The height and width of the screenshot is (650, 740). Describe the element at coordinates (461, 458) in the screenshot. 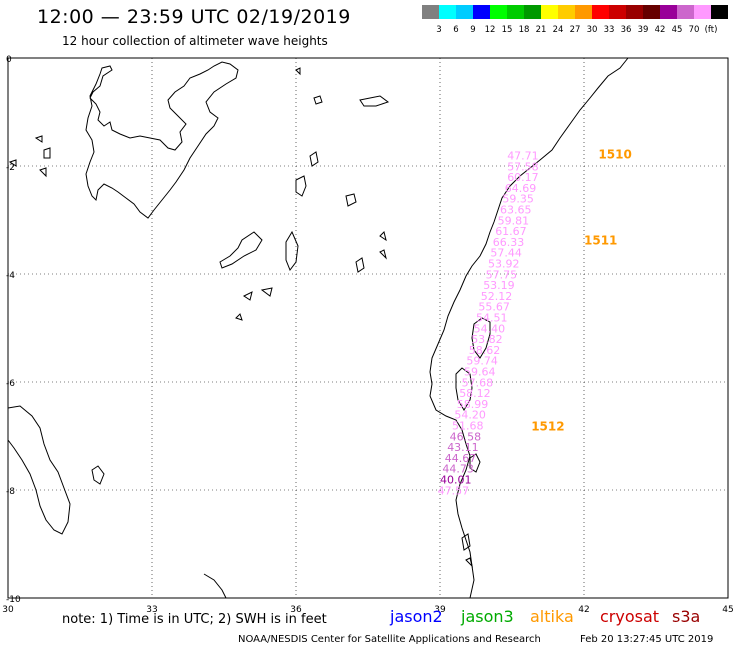

I see `swh-reading: 44.67` at that location.